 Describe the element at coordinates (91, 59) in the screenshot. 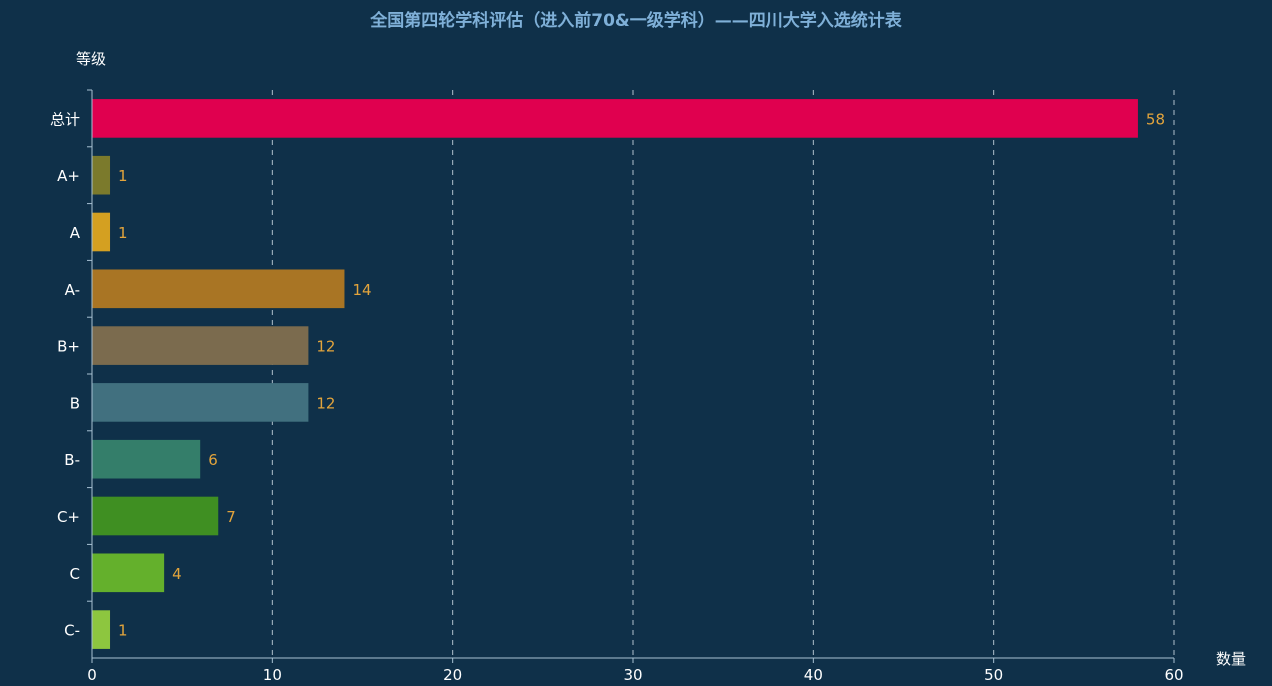

I see `y-axis-label: 等级` at that location.